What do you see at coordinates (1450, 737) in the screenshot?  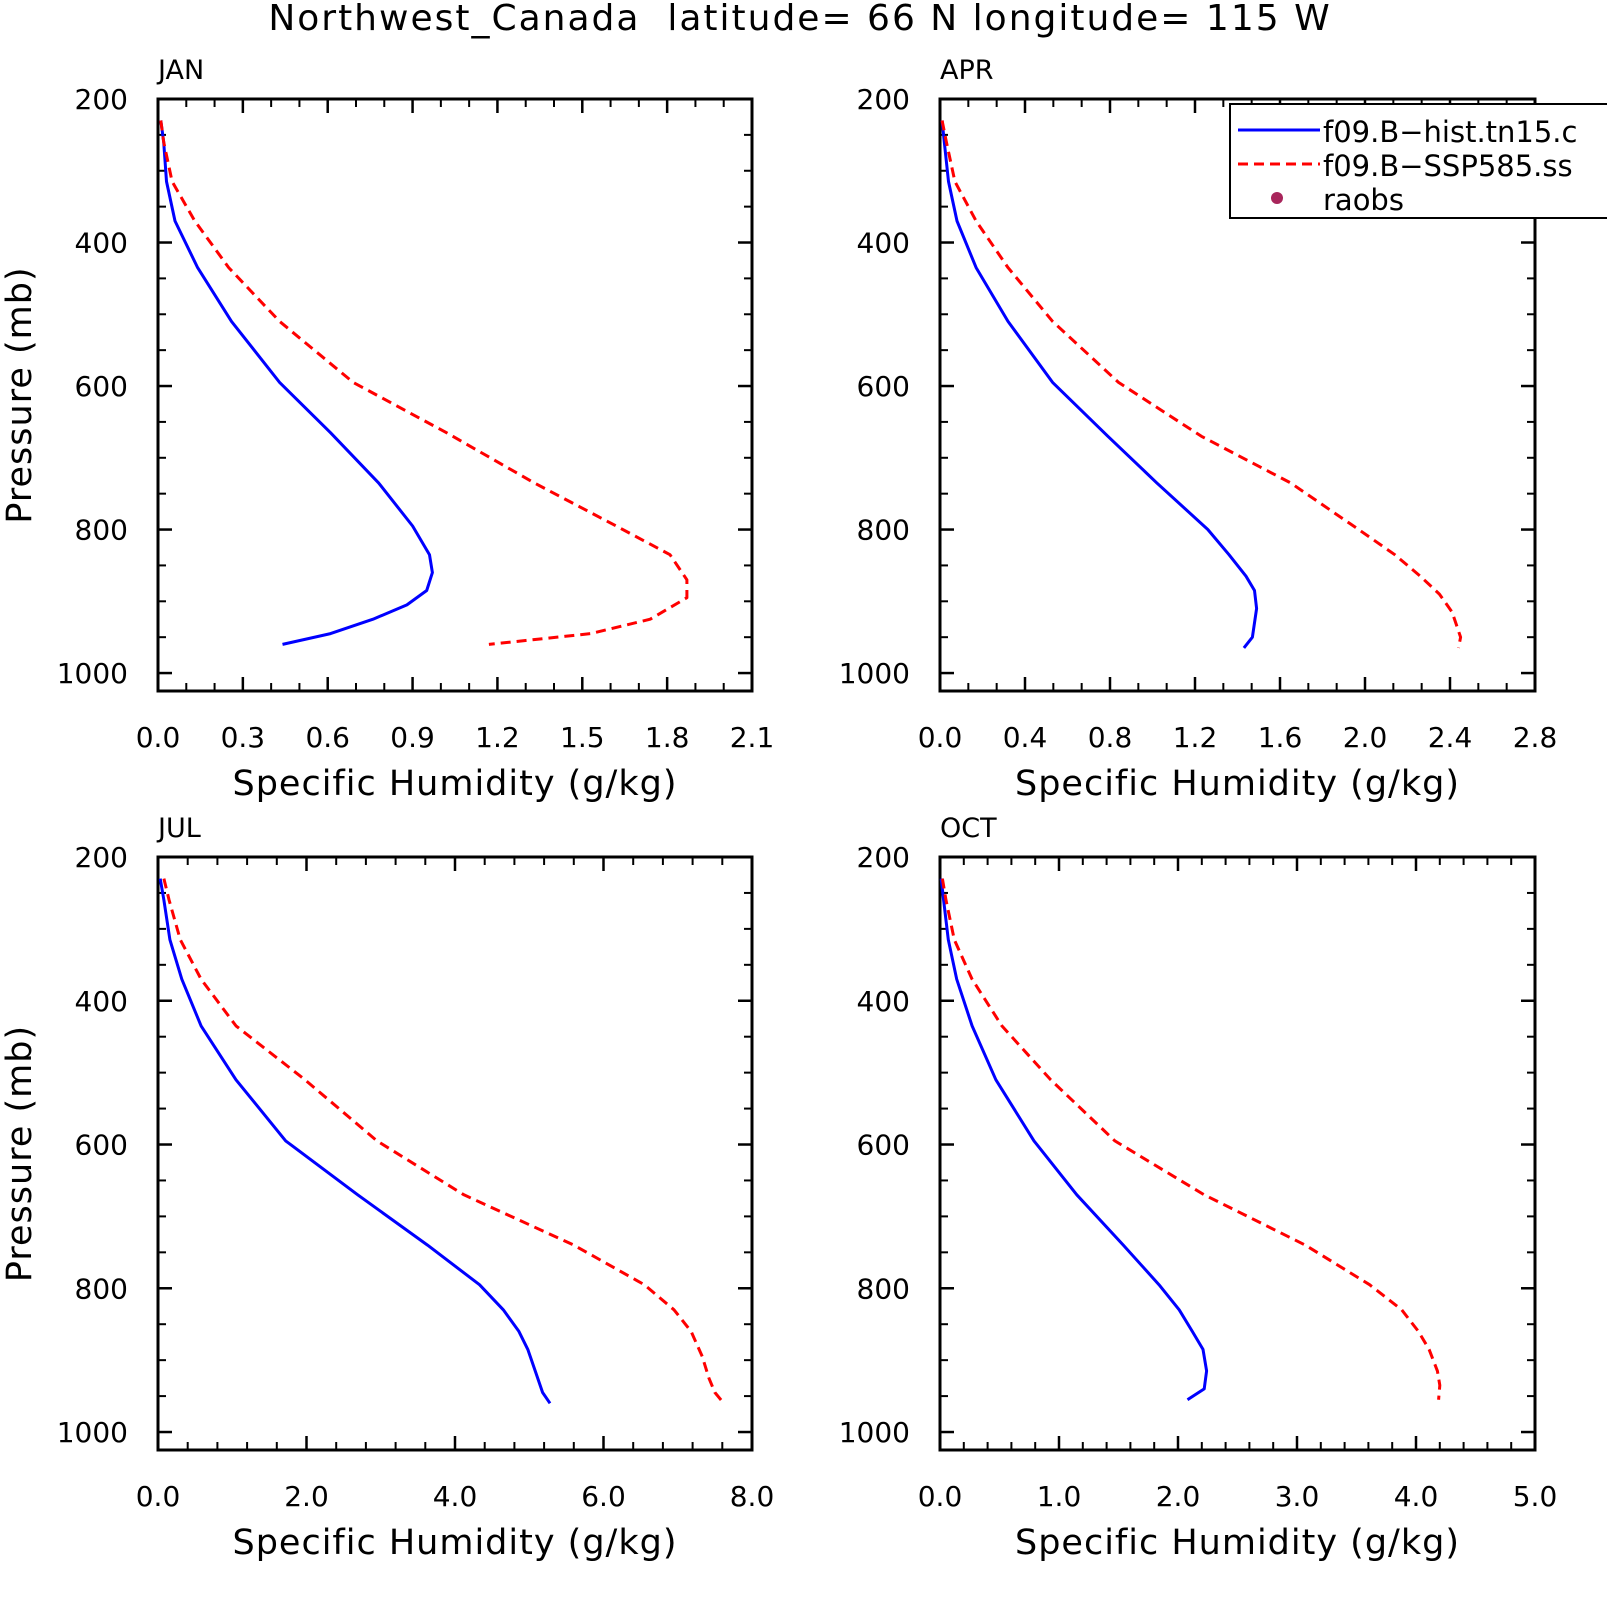 I see `x-tick-label: 2.4` at bounding box center [1450, 737].